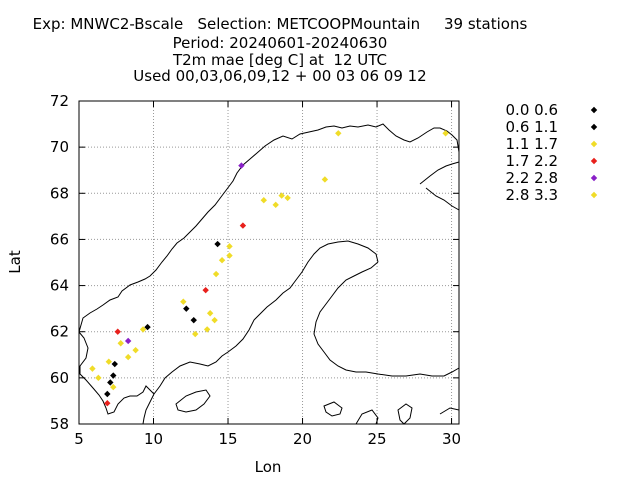  I want to click on x-axis-label: Lon, so click(268, 467).